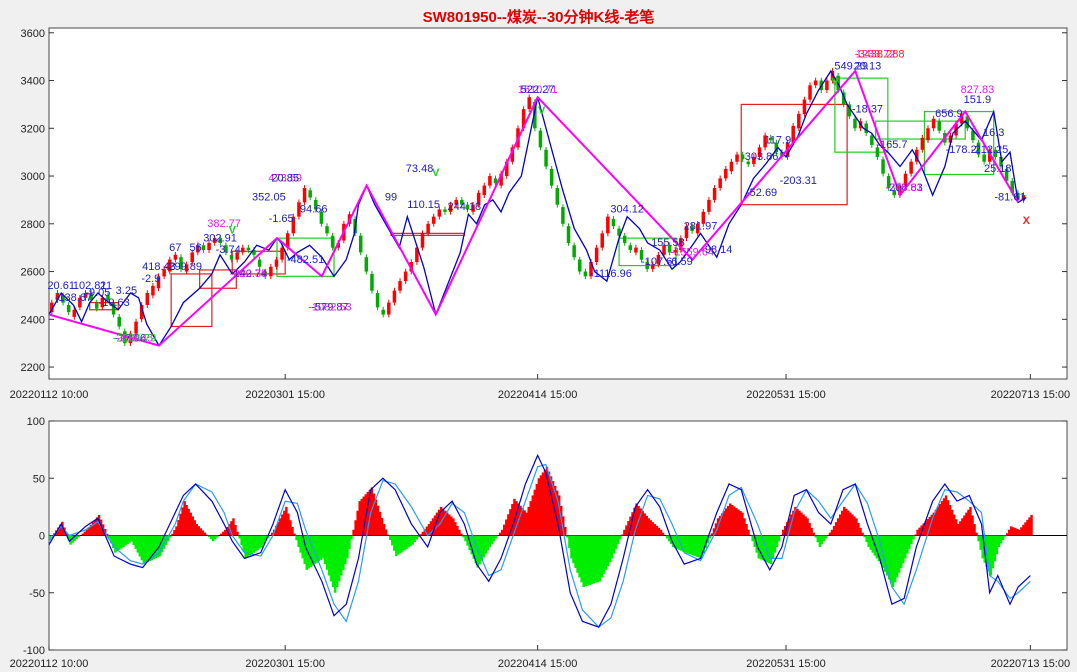 The width and height of the screenshot is (1077, 672). Describe the element at coordinates (949, 114) in the screenshot. I see `value-annotation: 656.9` at that location.